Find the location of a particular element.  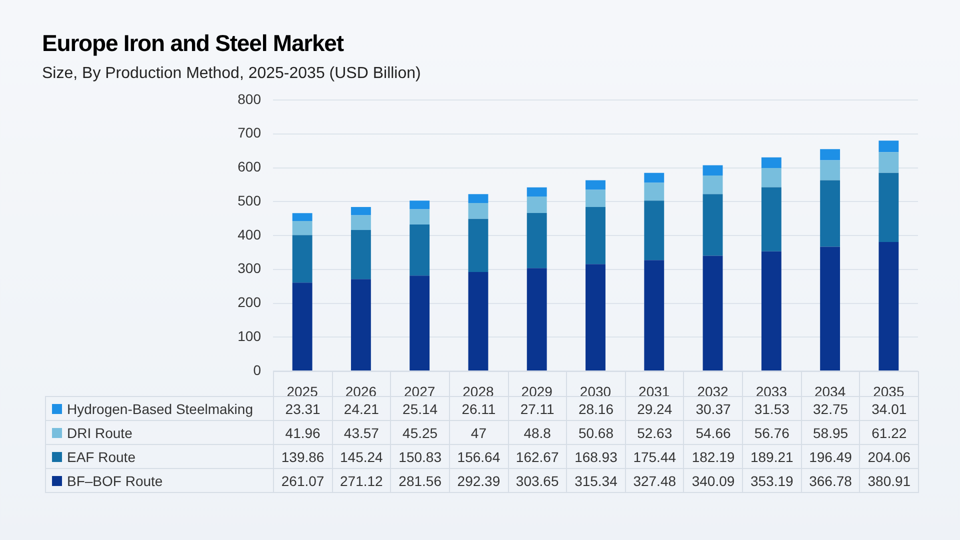

data-label: 150.83 is located at coordinates (420, 456).